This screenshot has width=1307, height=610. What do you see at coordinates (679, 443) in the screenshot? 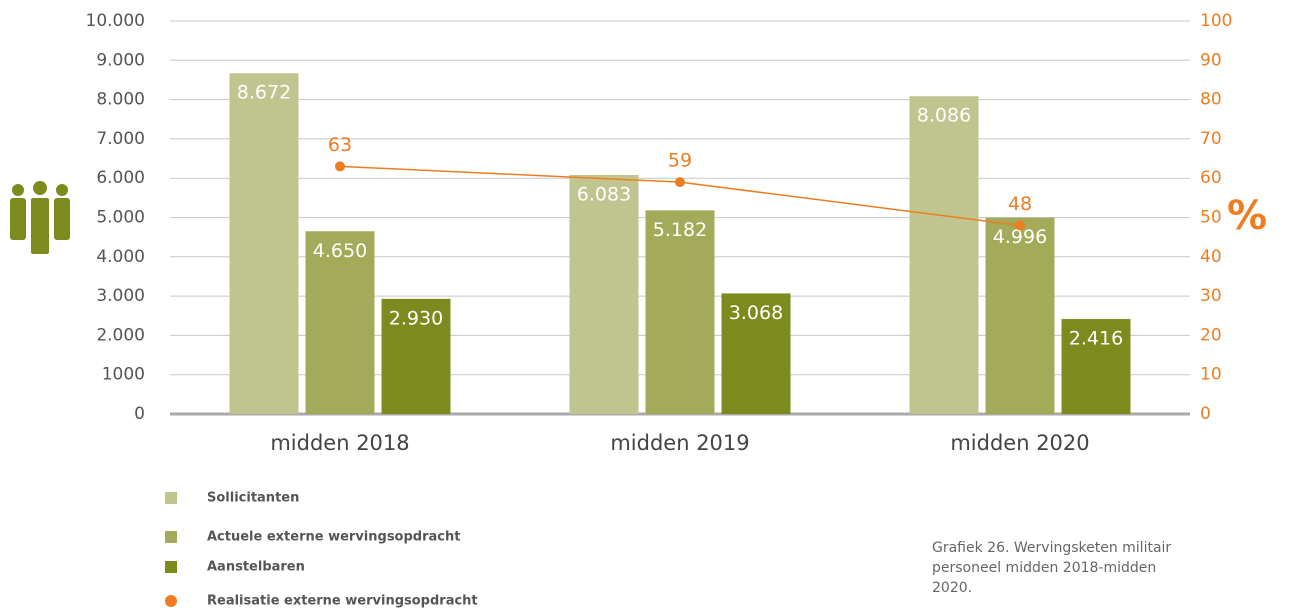
I see `x-tick-label: midden 2019` at bounding box center [679, 443].